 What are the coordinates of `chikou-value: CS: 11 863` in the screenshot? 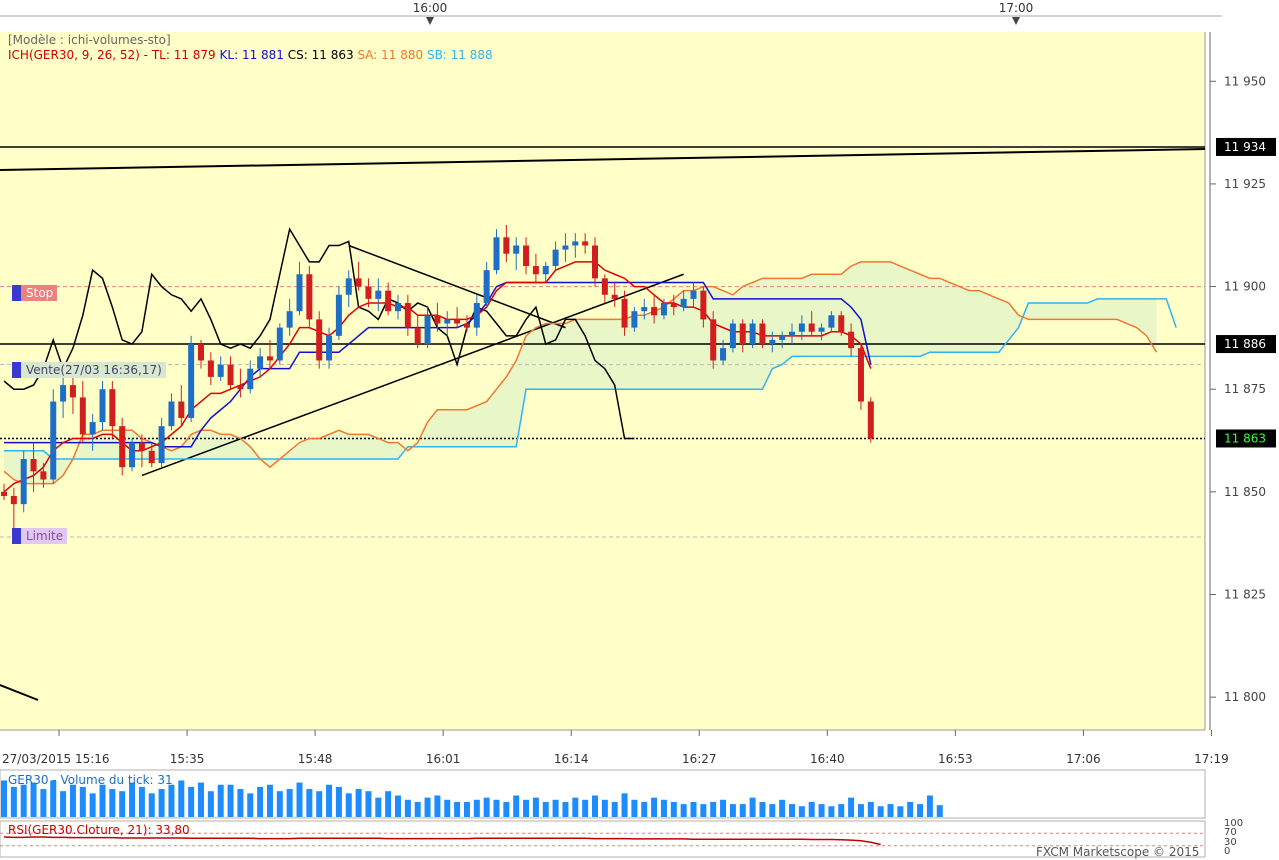 It's located at (320, 55).